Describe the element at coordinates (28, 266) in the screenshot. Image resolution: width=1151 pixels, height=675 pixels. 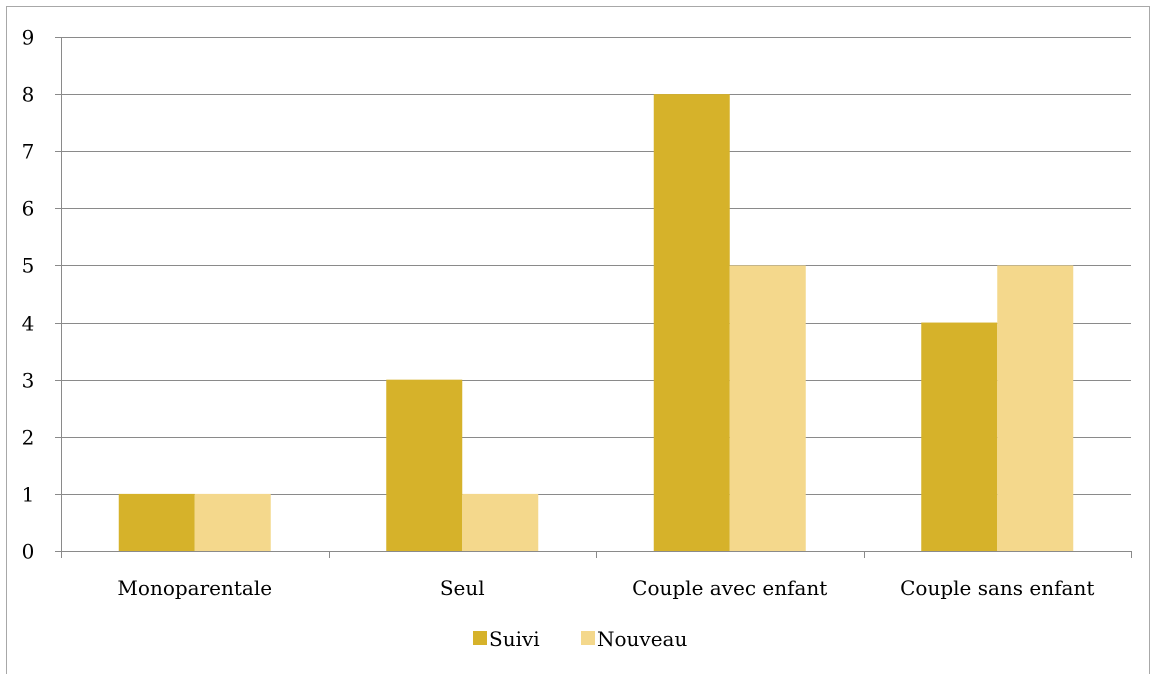
I see `y-tick-label: 5` at that location.